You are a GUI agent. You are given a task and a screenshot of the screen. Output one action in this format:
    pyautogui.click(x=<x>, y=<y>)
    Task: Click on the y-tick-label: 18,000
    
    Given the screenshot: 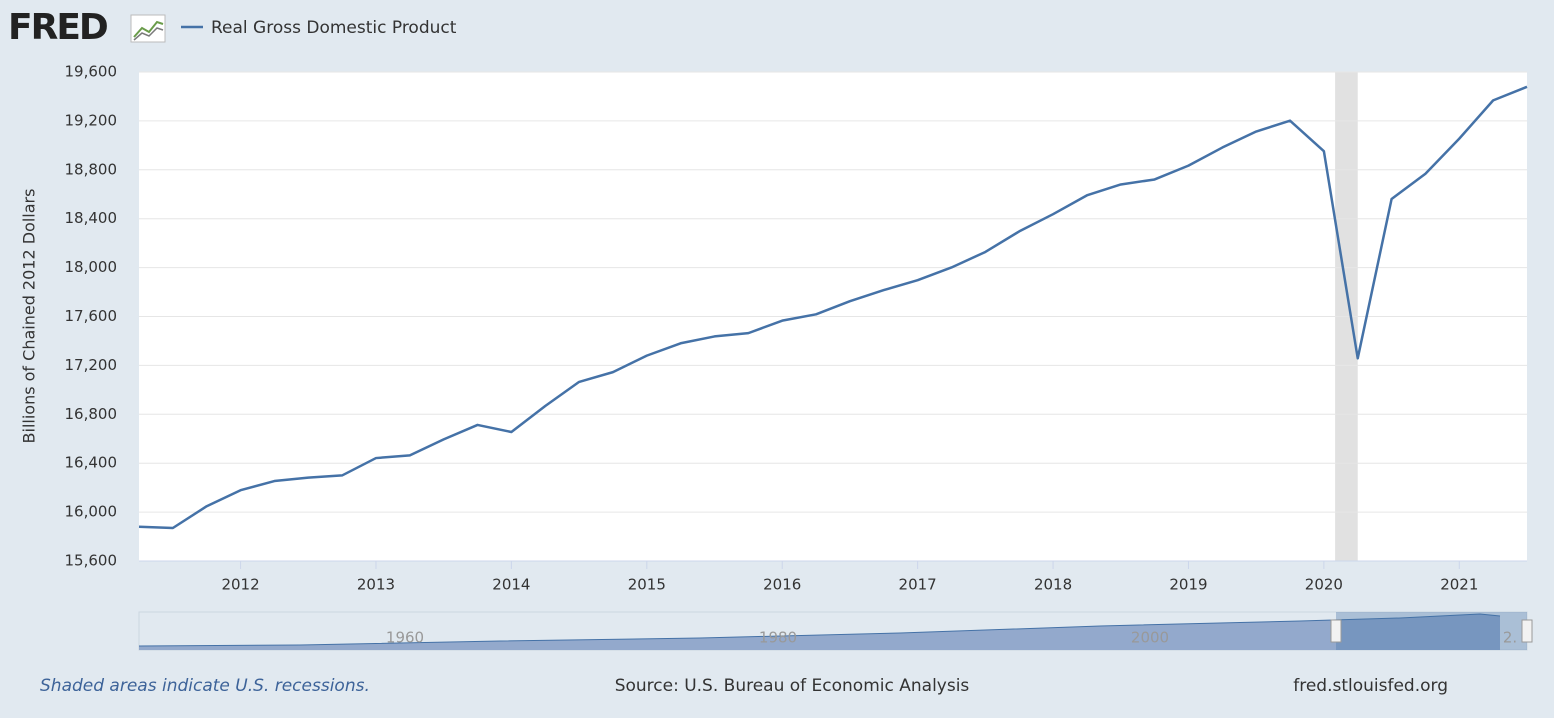 What is the action you would take?
    pyautogui.click(x=91, y=267)
    